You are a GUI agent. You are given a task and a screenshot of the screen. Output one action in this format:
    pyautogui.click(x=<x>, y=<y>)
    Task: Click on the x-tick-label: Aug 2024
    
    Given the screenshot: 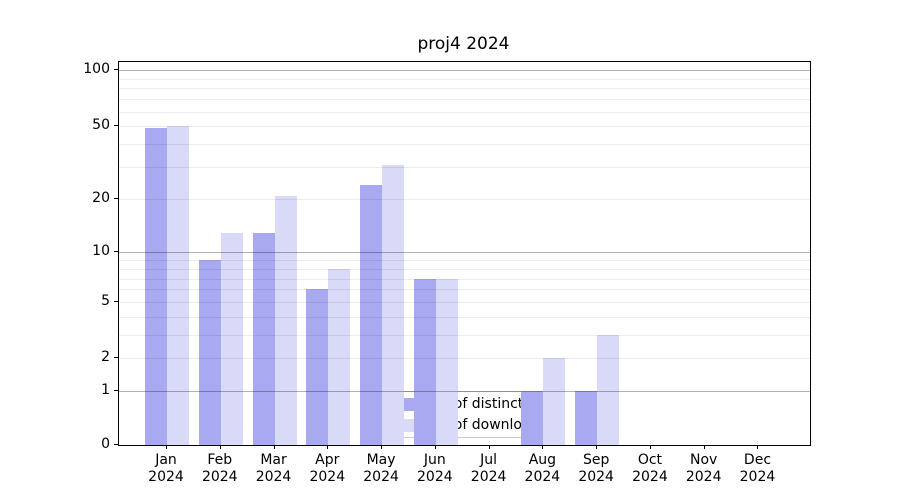 What is the action you would take?
    pyautogui.click(x=542, y=468)
    